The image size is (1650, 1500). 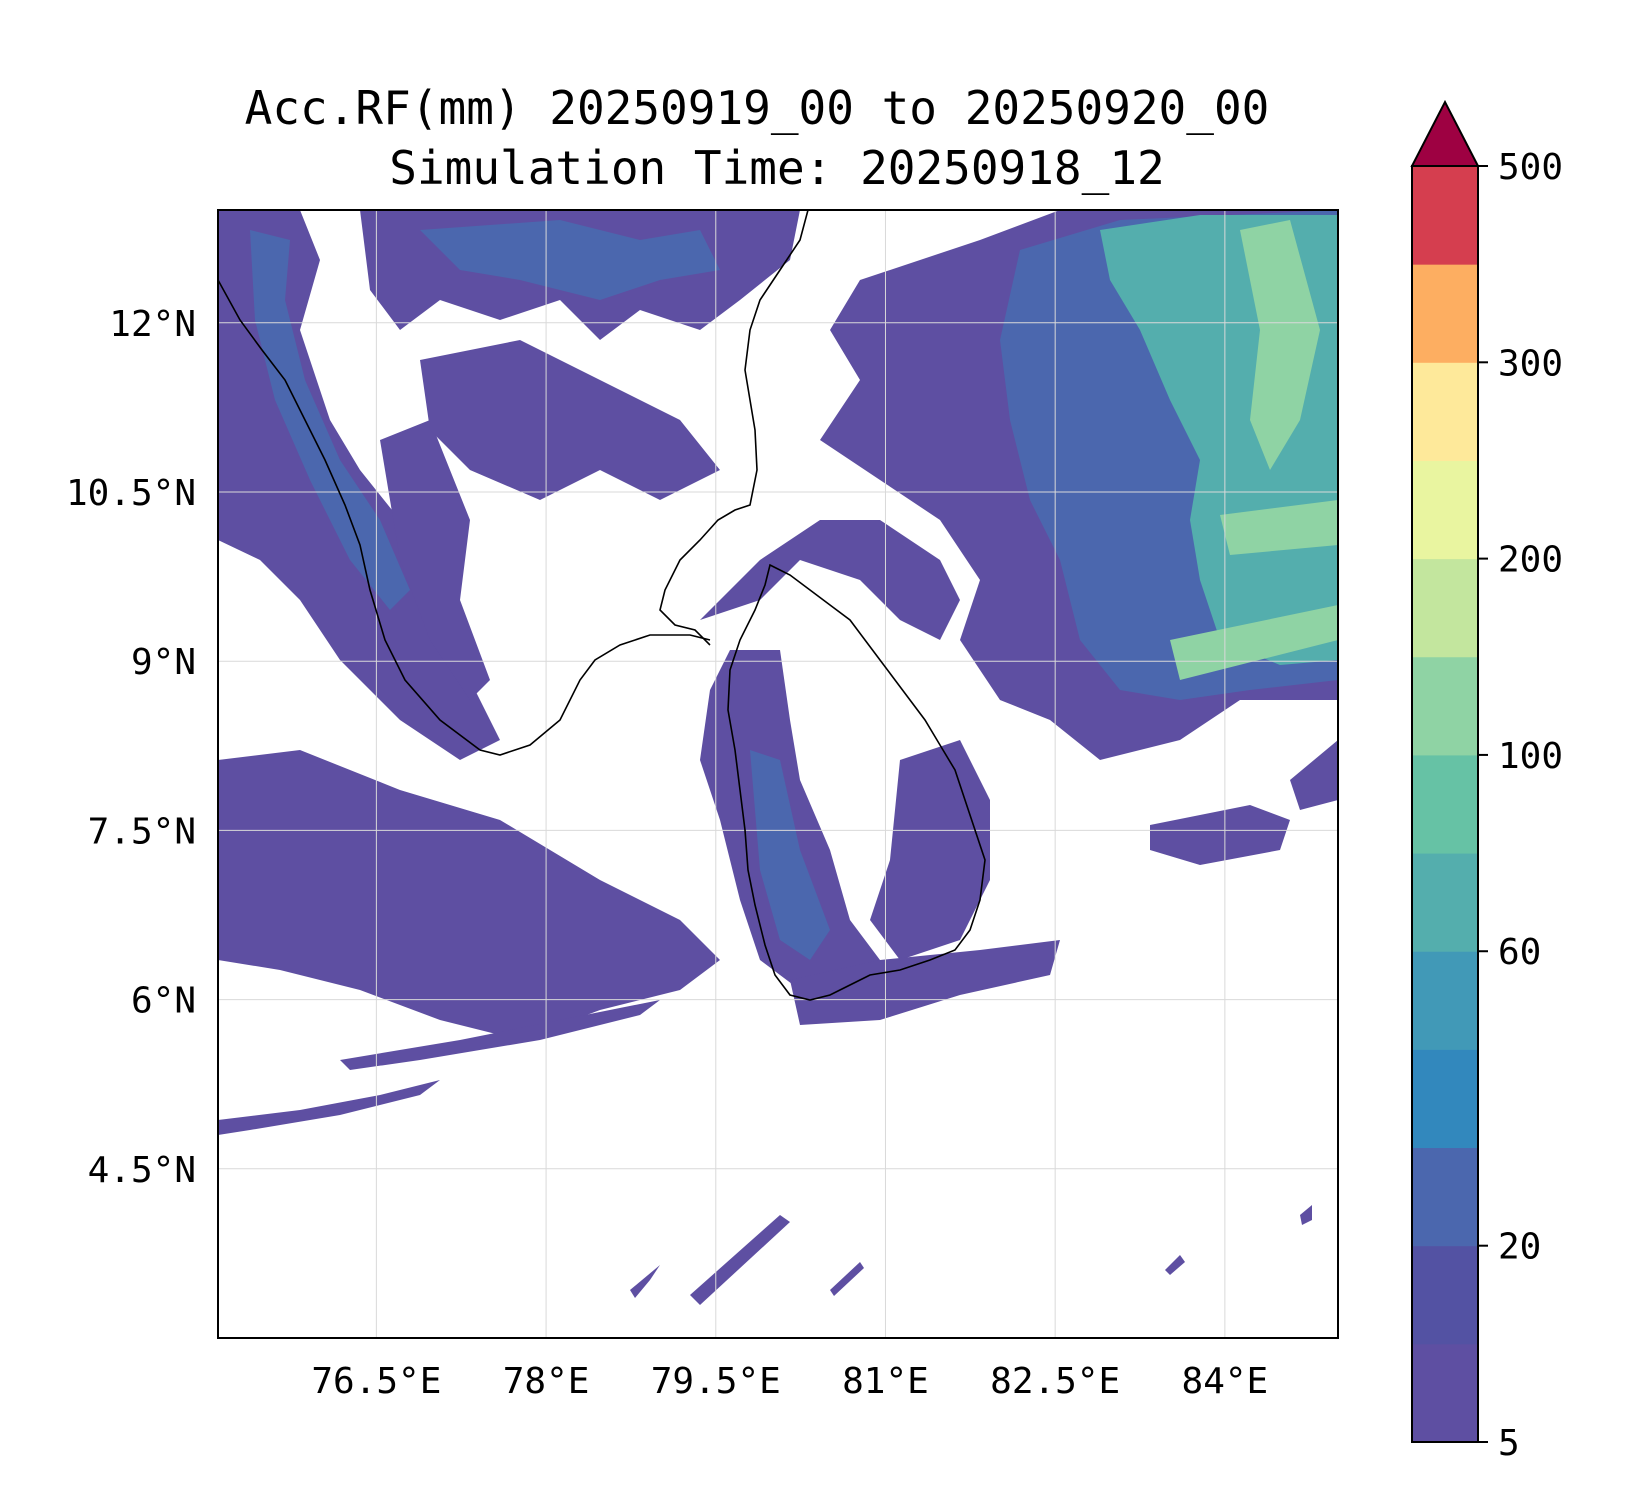 What do you see at coordinates (1225, 1381) in the screenshot?
I see `x-tick-label-5: 84°E` at bounding box center [1225, 1381].